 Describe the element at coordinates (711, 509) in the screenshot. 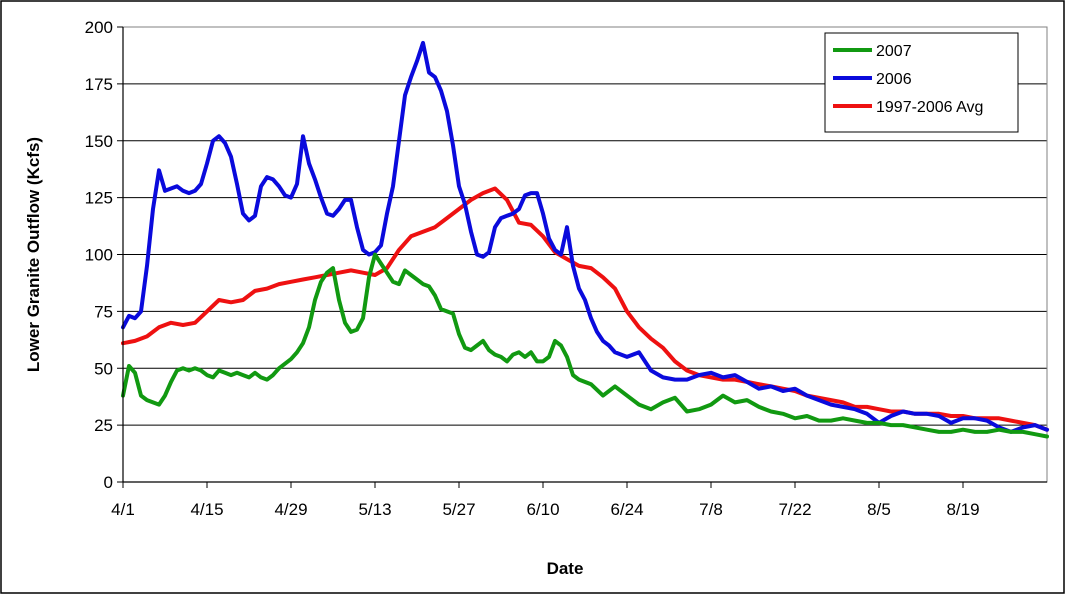

I see `x-tick-label-7: 7/8` at that location.